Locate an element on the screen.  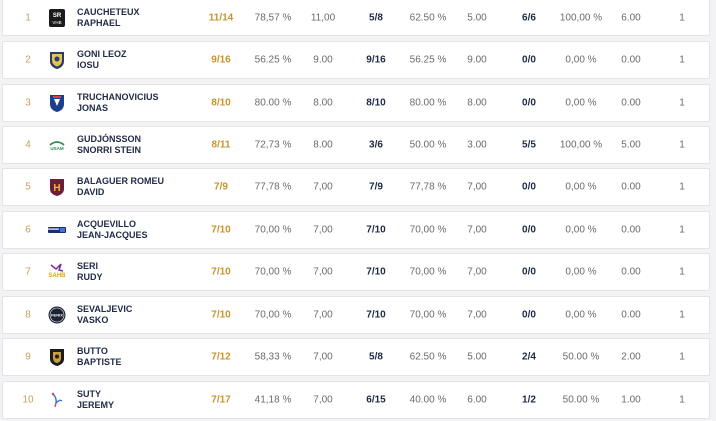
second-average: 9.00 is located at coordinates (477, 60).